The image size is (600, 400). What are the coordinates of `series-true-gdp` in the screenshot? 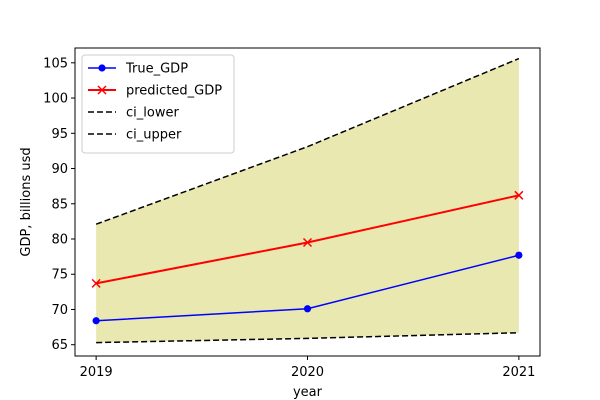 It's located at (307, 288).